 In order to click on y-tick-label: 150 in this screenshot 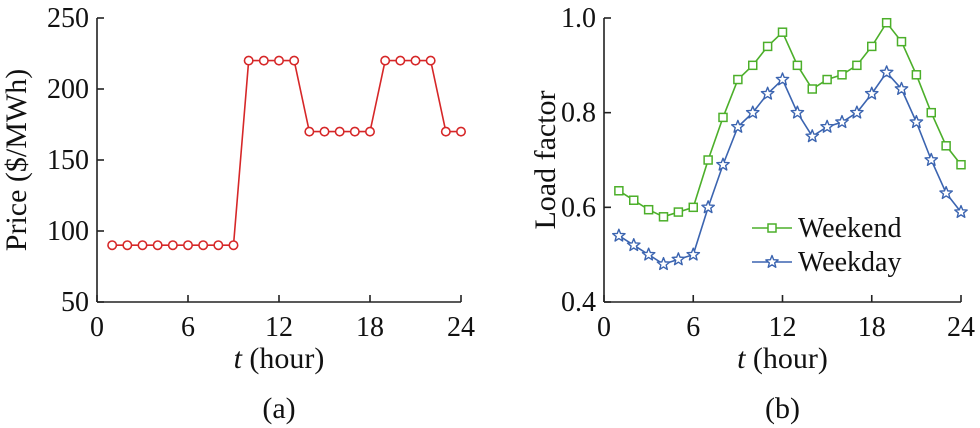, I will do `click(68, 160)`.